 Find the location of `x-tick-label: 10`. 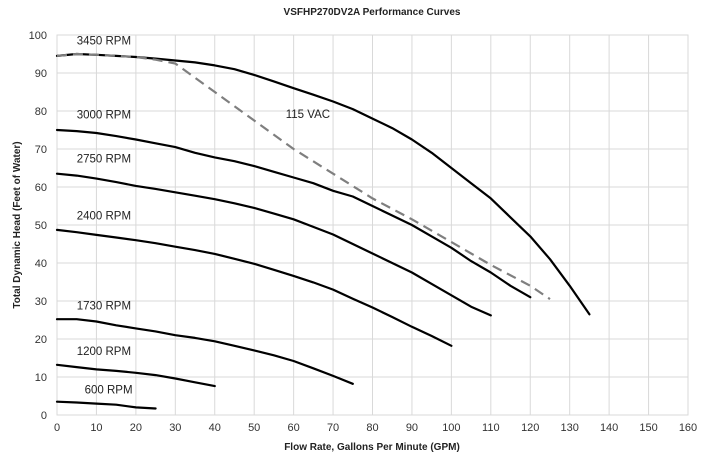

x-tick-label: 10 is located at coordinates (96, 428).